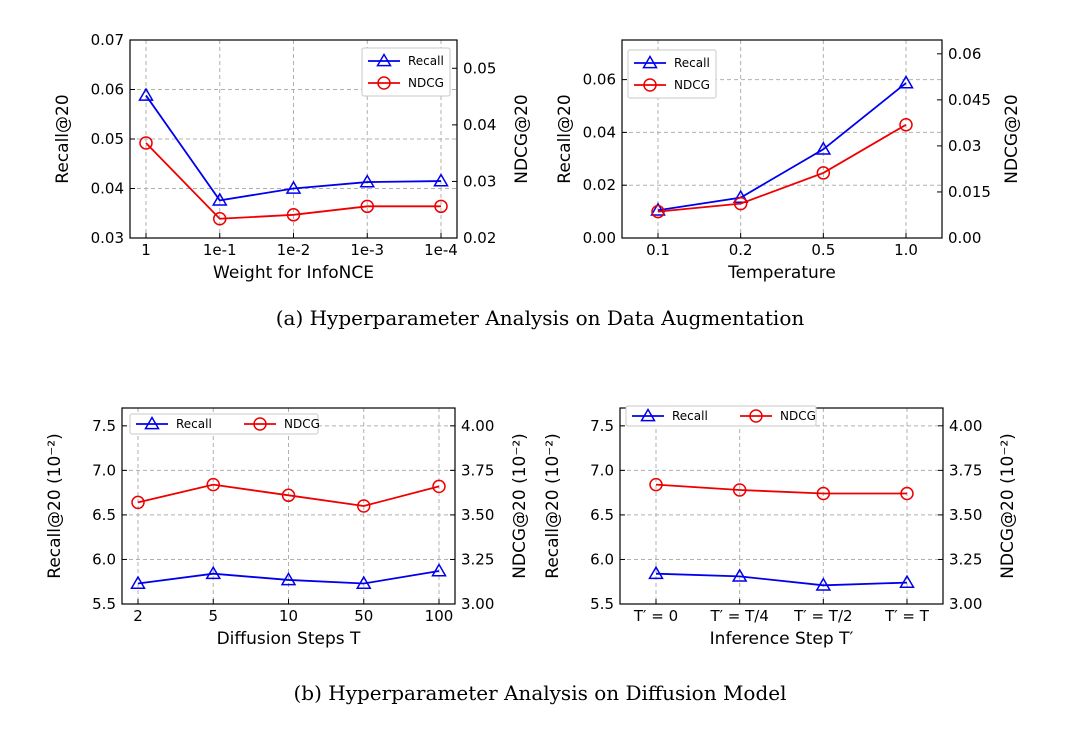  What do you see at coordinates (479, 68) in the screenshot?
I see `y2-tick-label: 0.05` at bounding box center [479, 68].